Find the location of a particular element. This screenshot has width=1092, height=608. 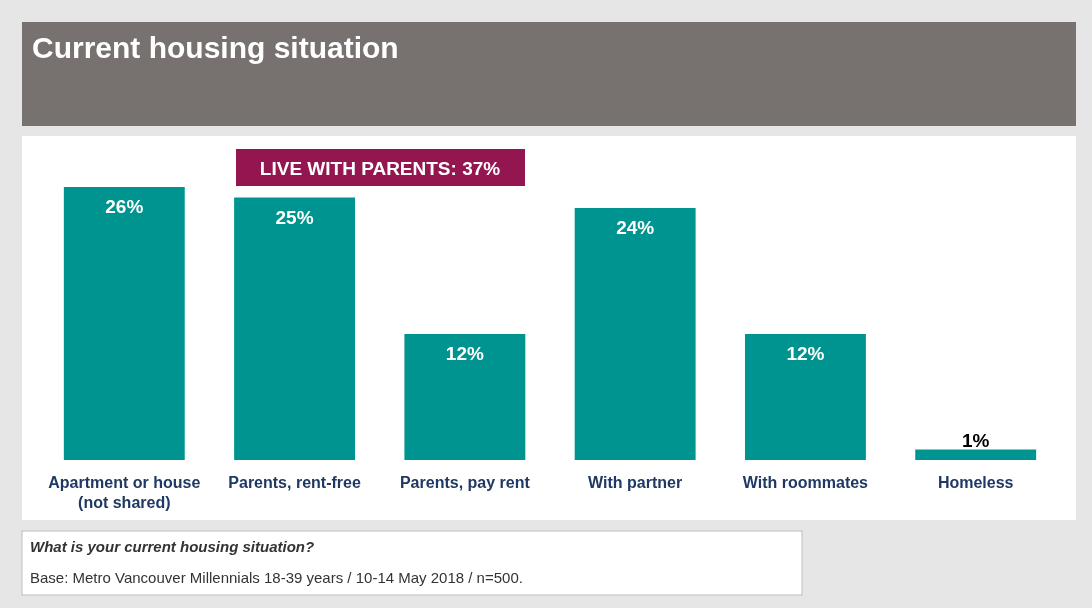

data-label: 25% is located at coordinates (294, 217).